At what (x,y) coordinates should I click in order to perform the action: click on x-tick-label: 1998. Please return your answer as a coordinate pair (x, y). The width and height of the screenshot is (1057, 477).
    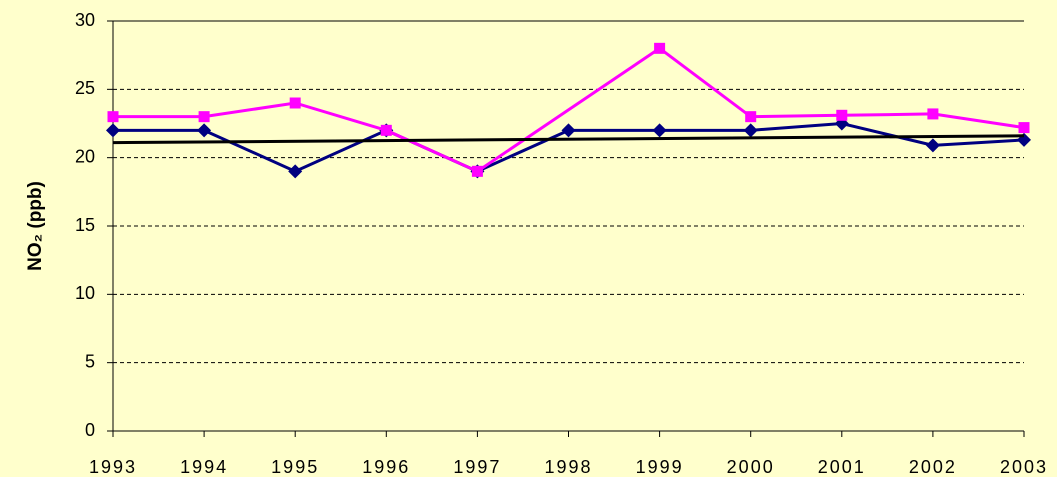
    Looking at the image, I should click on (568, 467).